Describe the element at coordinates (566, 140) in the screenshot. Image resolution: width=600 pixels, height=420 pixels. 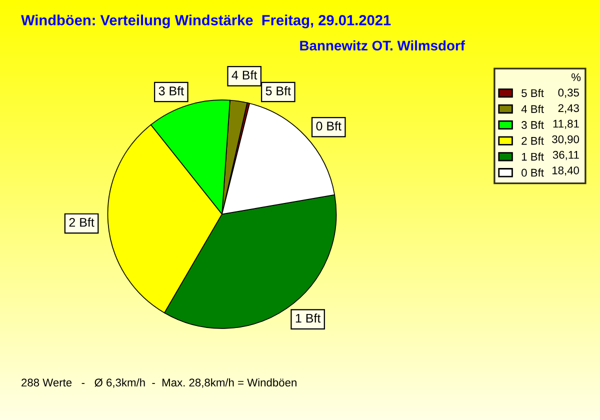
I see `data-label: 30,90` at that location.